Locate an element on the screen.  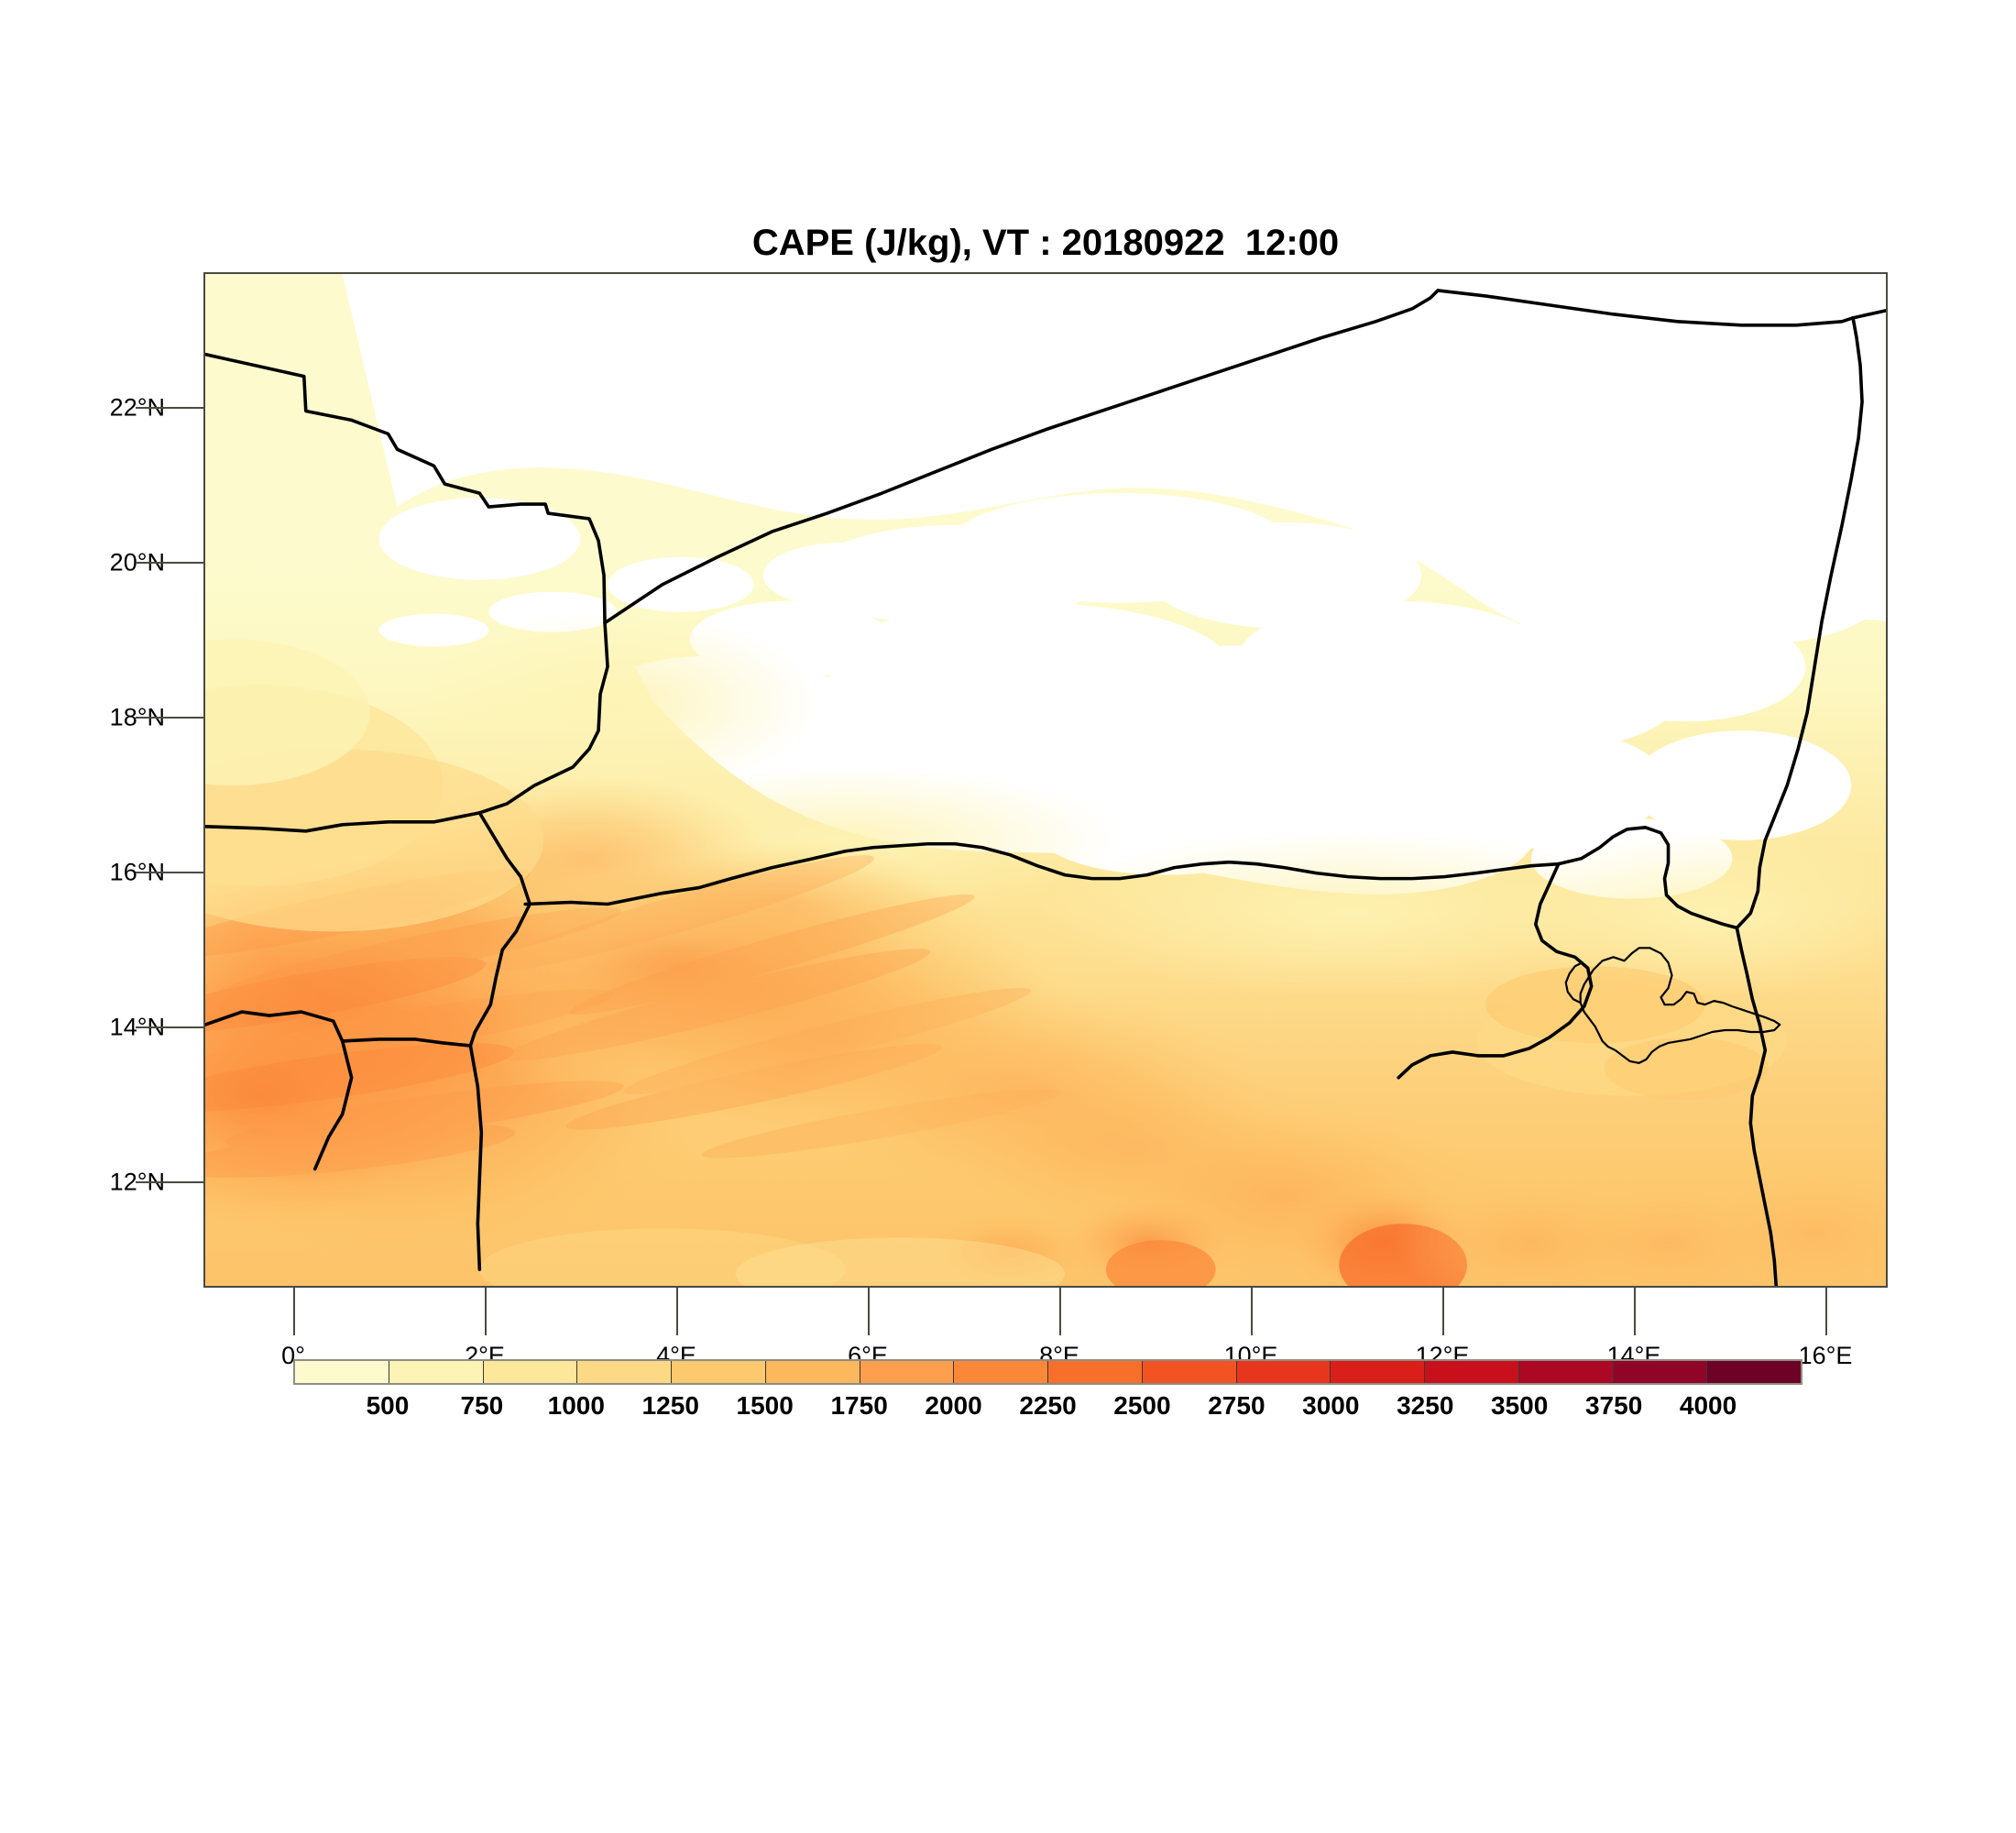
colorbar-tick-label: 3250 is located at coordinates (1425, 1405).